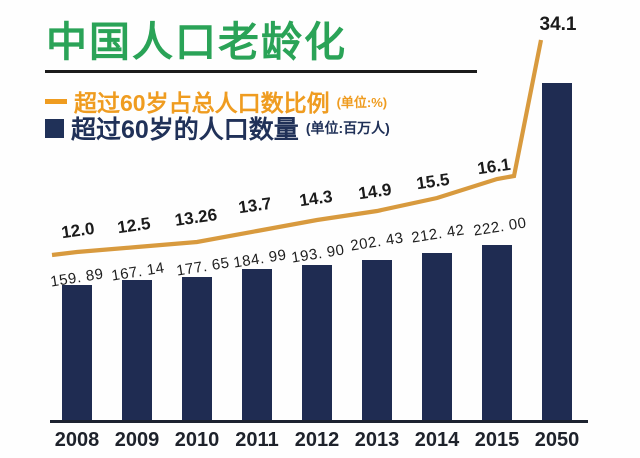 The height and width of the screenshot is (458, 640). What do you see at coordinates (197, 348) in the screenshot?
I see `bar-2010` at bounding box center [197, 348].